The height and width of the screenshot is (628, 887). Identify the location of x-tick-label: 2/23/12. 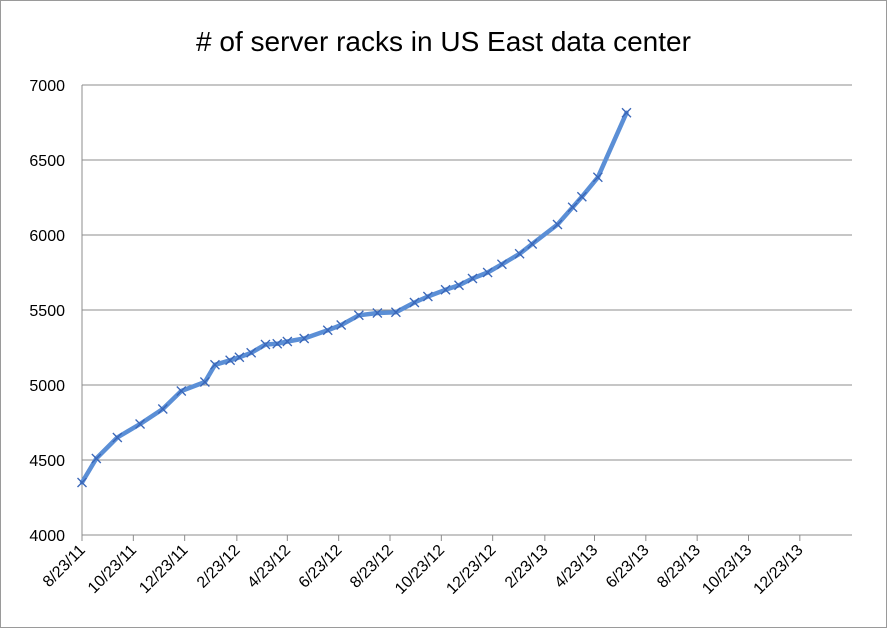
(219, 567).